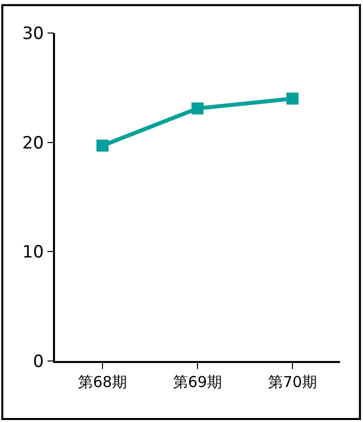  Describe the element at coordinates (103, 381) in the screenshot. I see `x-tick-label: 第68期` at that location.